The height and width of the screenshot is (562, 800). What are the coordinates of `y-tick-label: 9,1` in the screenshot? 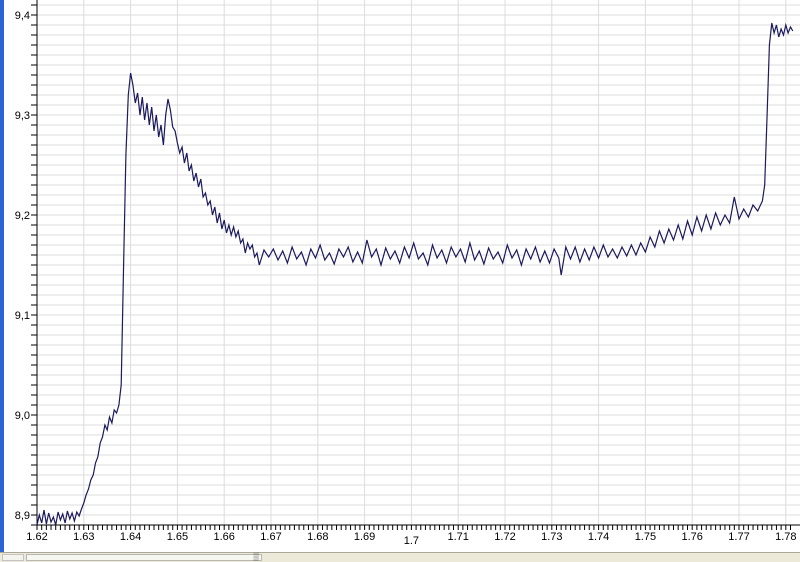 It's located at (22, 316).